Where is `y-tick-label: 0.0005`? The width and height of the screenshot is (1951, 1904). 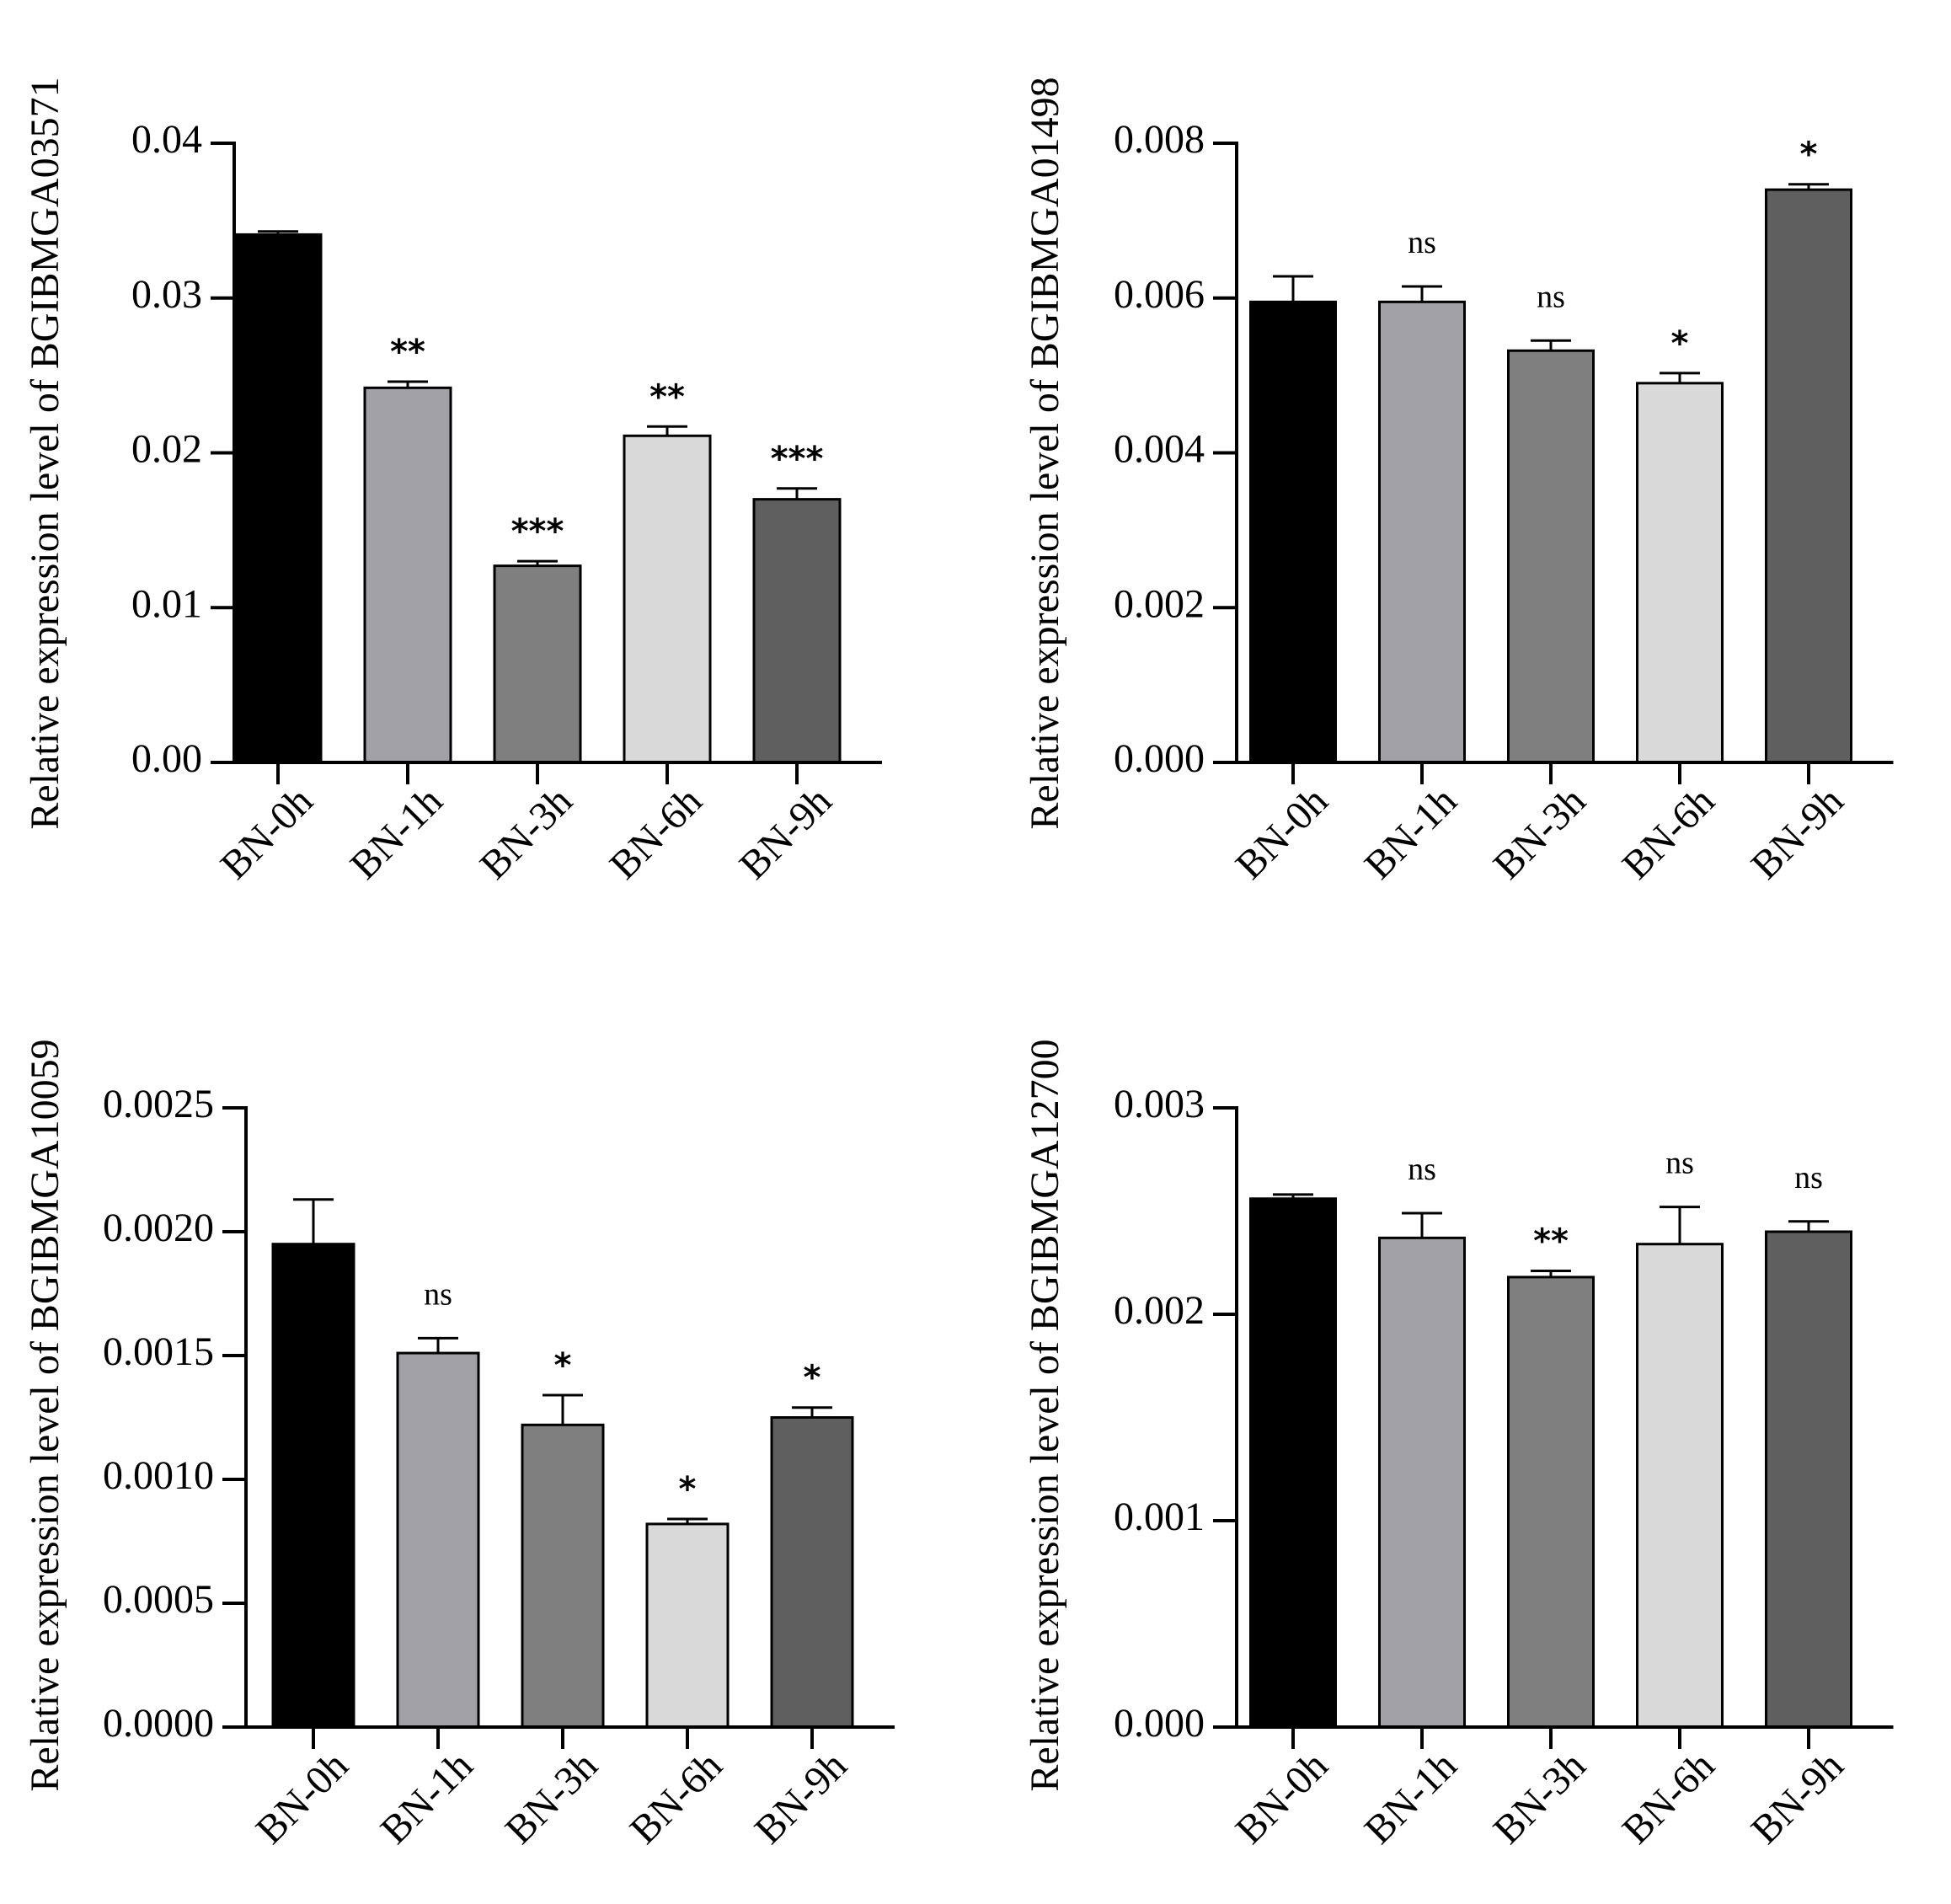 y-tick-label: 0.0005 is located at coordinates (158, 1600).